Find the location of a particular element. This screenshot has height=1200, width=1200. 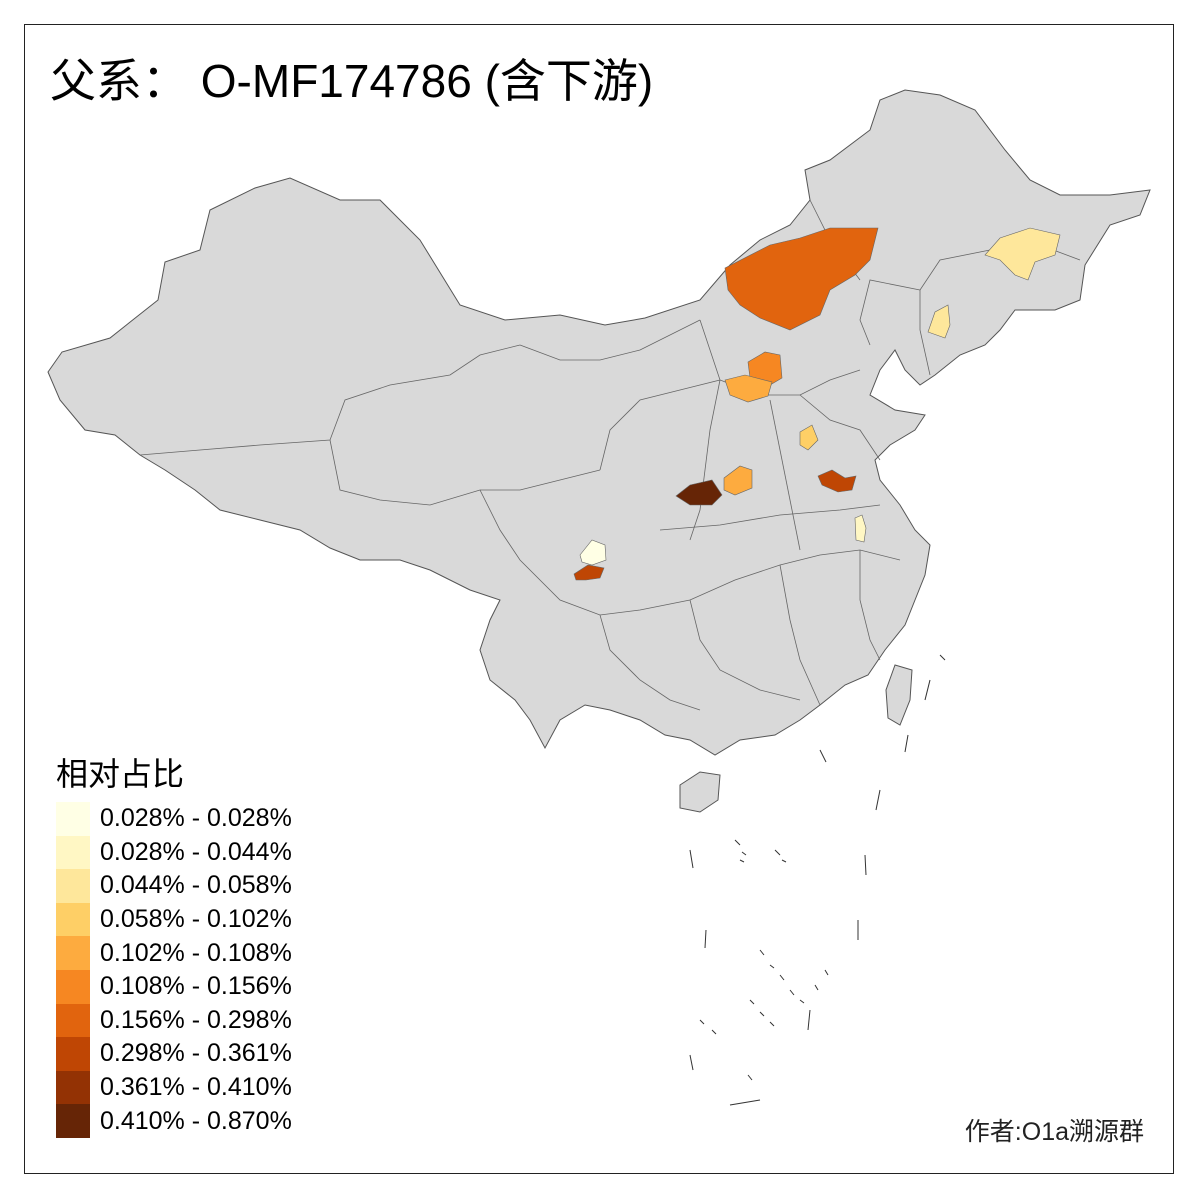

legend-item: 0.156% - 0.298% is located at coordinates (174, 1020).